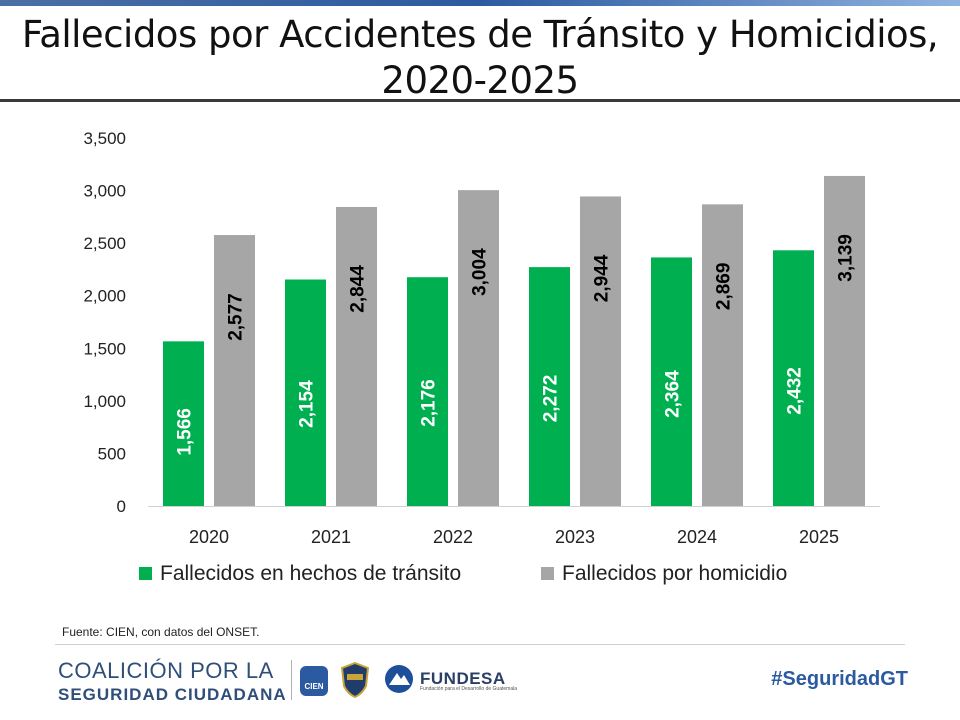  Describe the element at coordinates (121, 506) in the screenshot. I see `y-tick-label: 0` at that location.